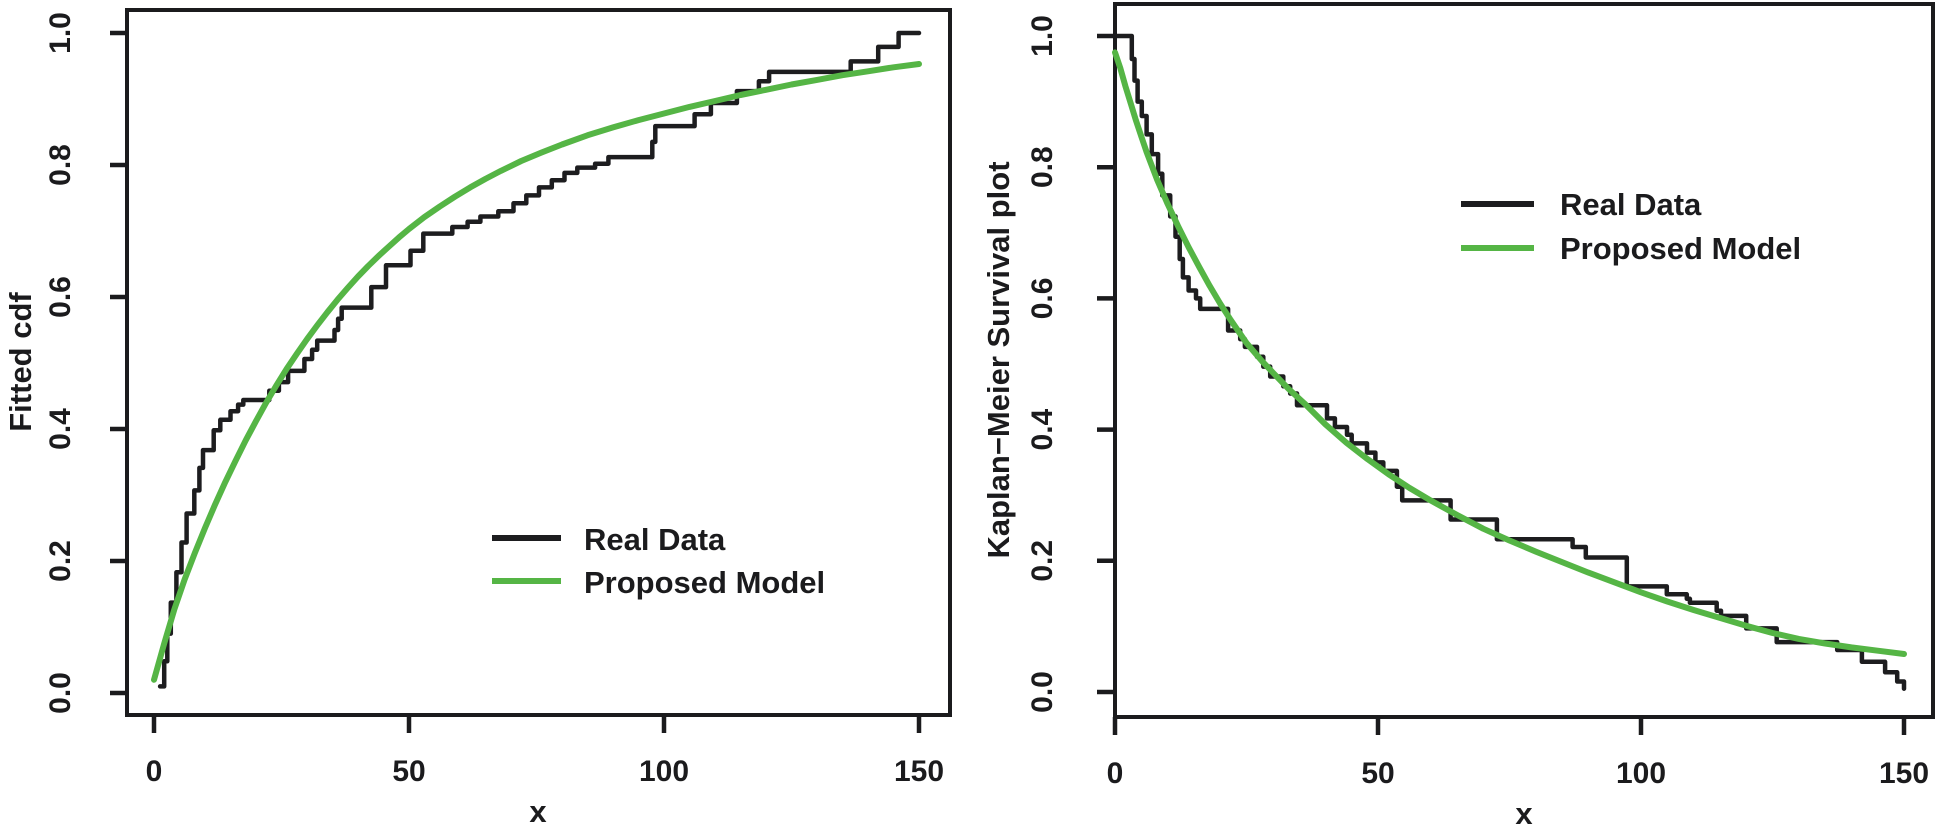  I want to click on y-axis-title-right: Kaplan−Meier Survival plot, so click(998, 359).